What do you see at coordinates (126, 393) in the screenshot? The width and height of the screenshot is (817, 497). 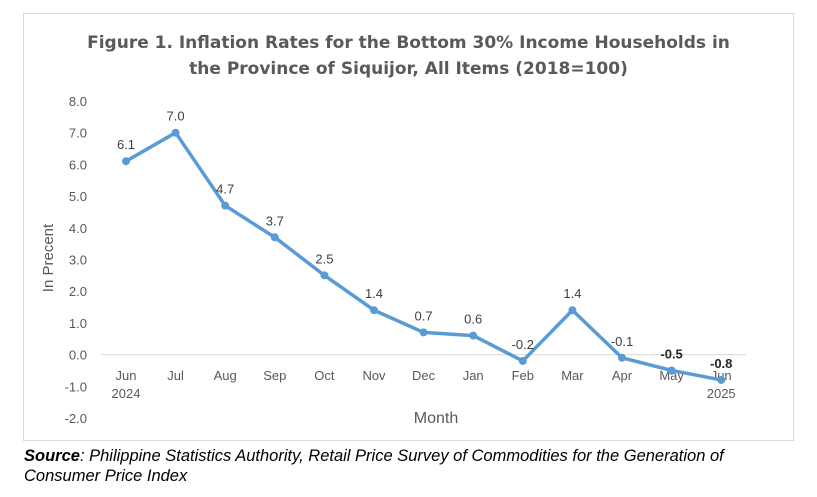 I see `x-tick-year-label: 2024` at bounding box center [126, 393].